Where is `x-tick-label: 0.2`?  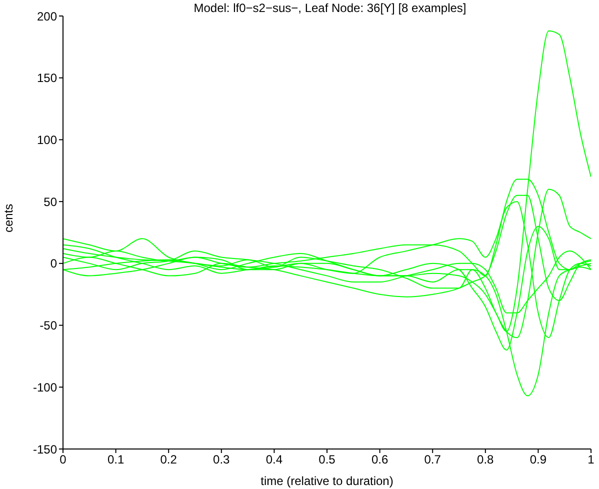 x-tick-label: 0.2 is located at coordinates (169, 459).